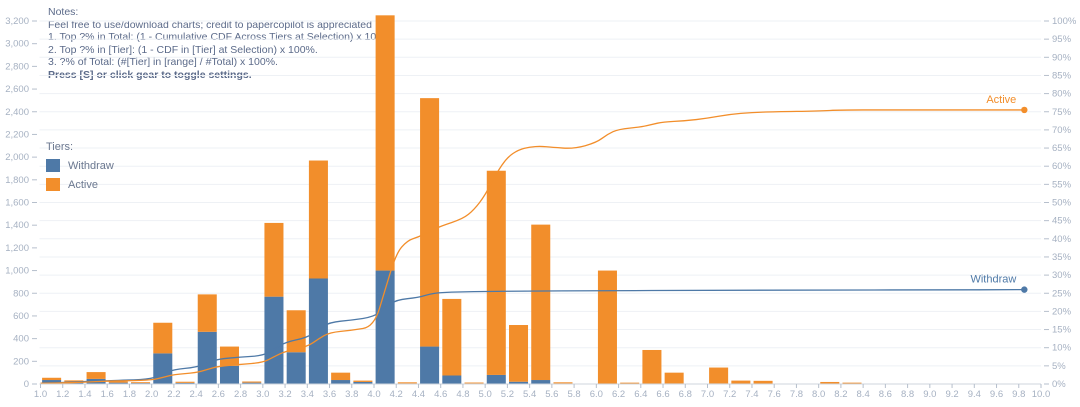 The width and height of the screenshot is (1080, 407). What do you see at coordinates (1062, 330) in the screenshot?
I see `tick-label: 15%` at bounding box center [1062, 330].